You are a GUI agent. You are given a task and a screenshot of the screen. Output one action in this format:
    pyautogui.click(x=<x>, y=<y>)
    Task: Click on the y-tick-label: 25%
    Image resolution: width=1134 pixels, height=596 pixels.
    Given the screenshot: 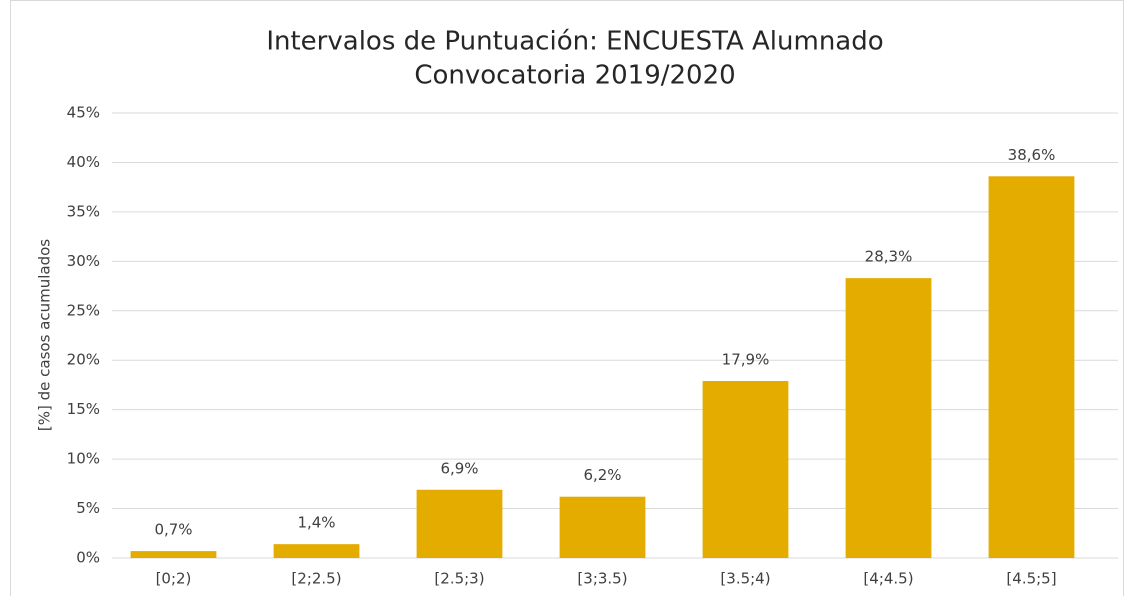 What is the action you would take?
    pyautogui.click(x=83, y=310)
    